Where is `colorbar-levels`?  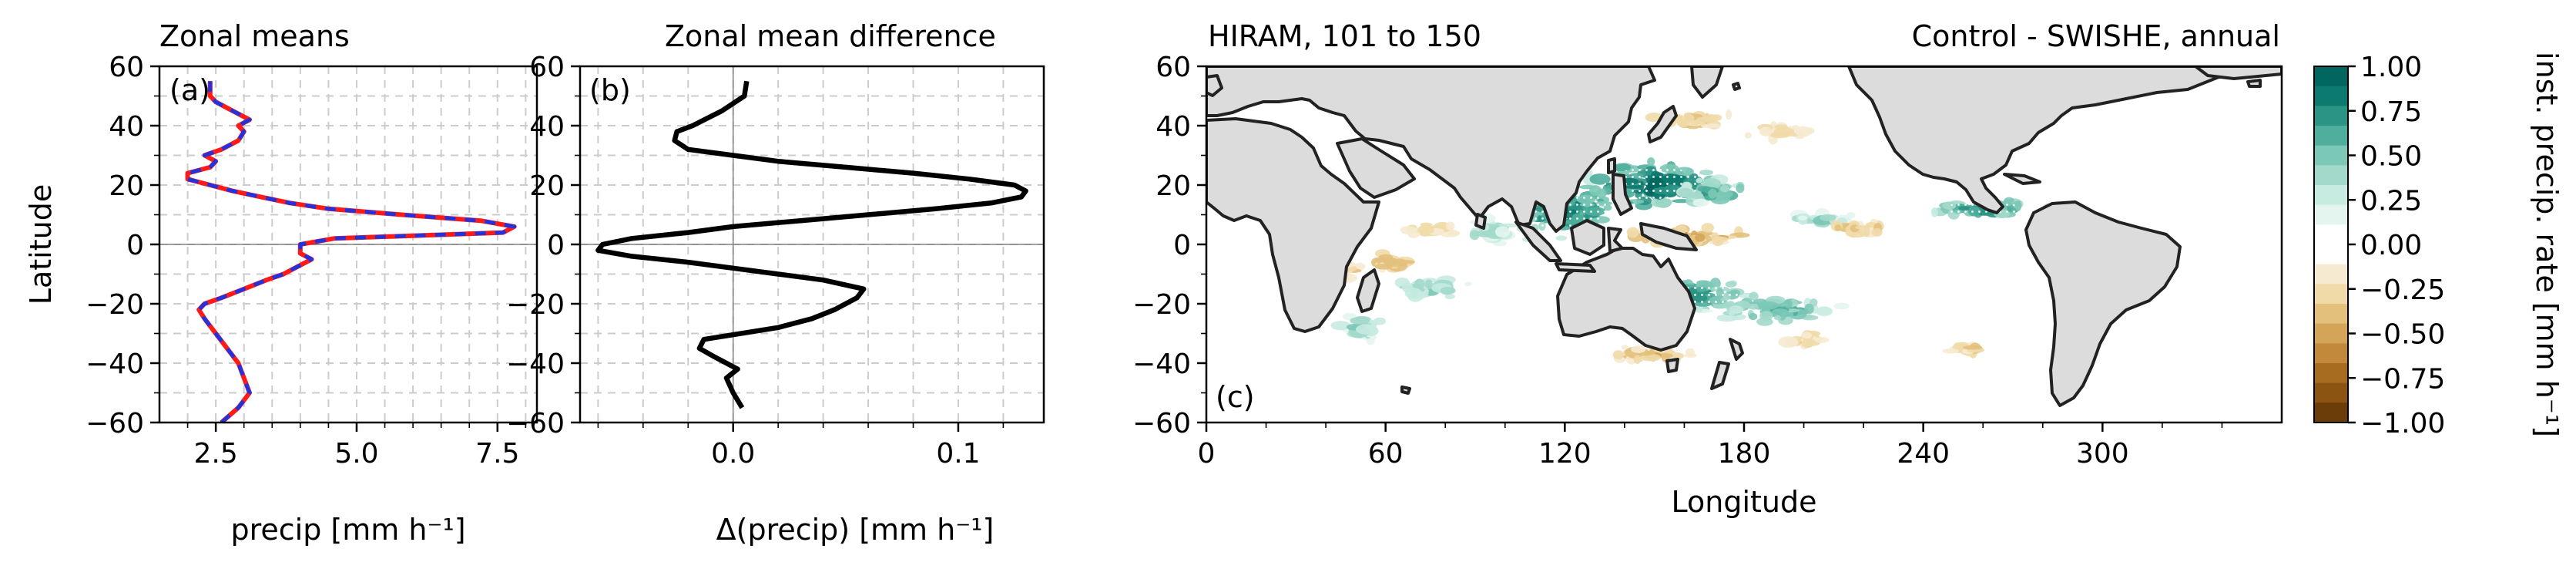
colorbar-levels is located at coordinates (2331, 244).